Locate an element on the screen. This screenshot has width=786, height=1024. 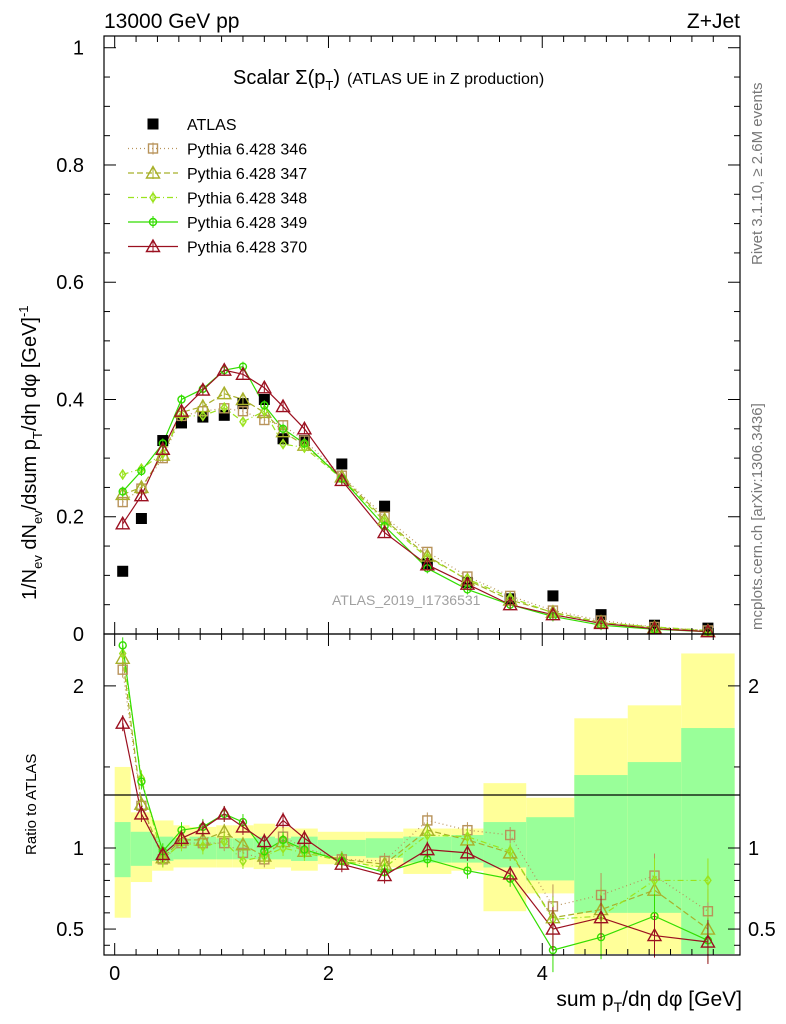
xlabel-b: /dη dφ [GeV] is located at coordinates (682, 999).